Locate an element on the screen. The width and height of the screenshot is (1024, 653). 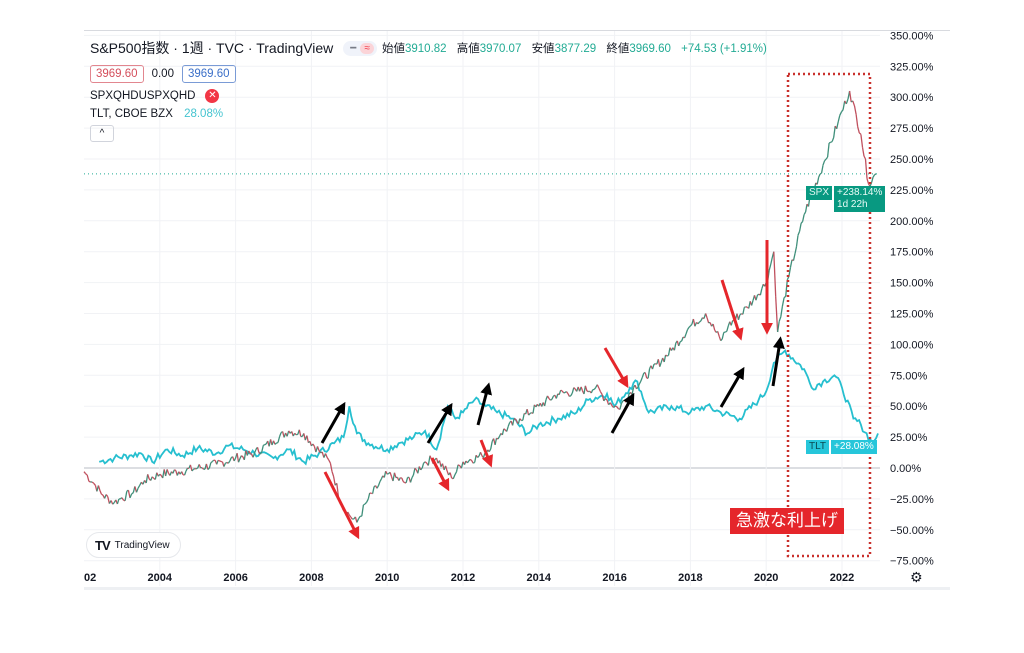
x-tick-label: 2022 is located at coordinates (842, 578).